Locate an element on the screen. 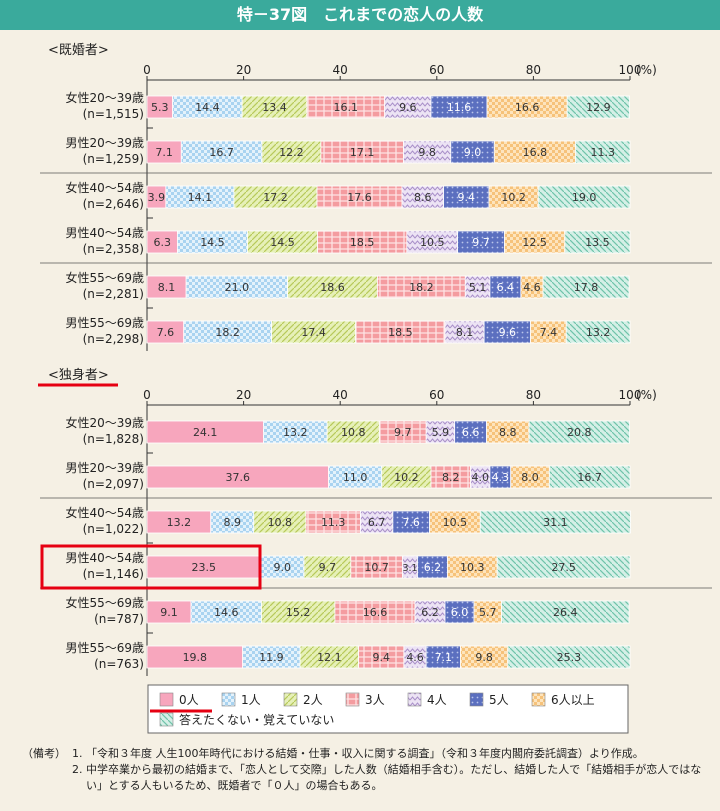 The height and width of the screenshot is (811, 720). axis-unit: (%) is located at coordinates (646, 70).